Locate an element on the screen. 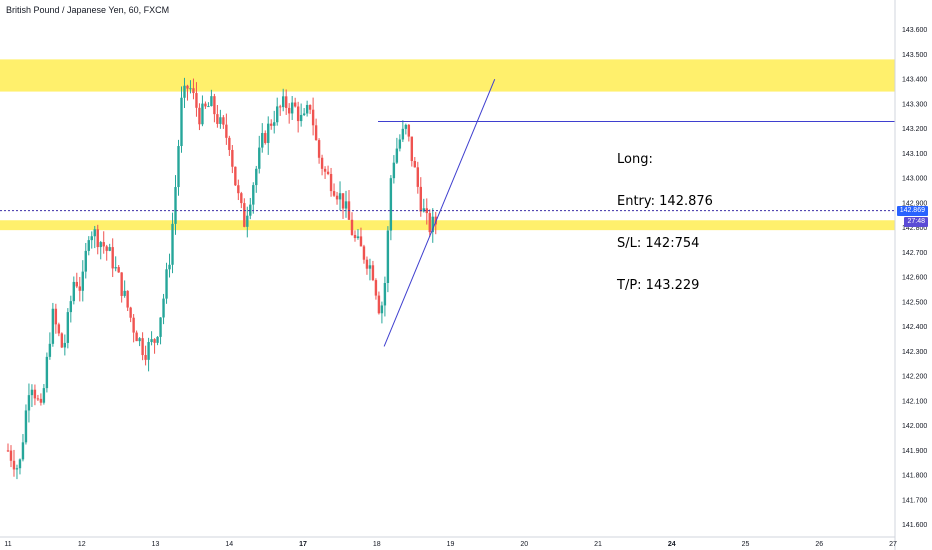  x-tick-label: 24 is located at coordinates (672, 544).